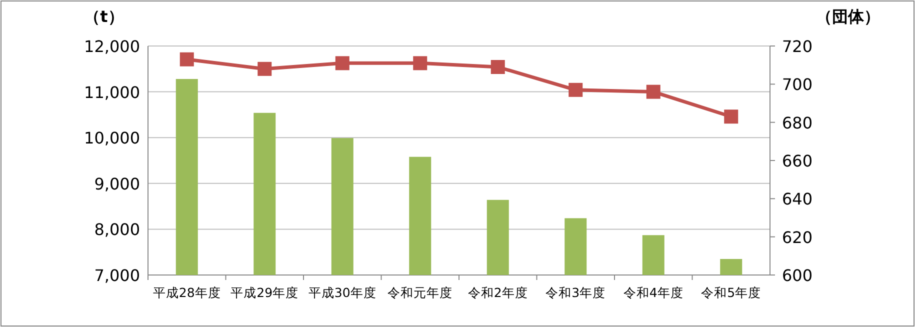 Image resolution: width=915 pixels, height=327 pixels. I want to click on y2-axis-title: （団体）, so click(848, 16).